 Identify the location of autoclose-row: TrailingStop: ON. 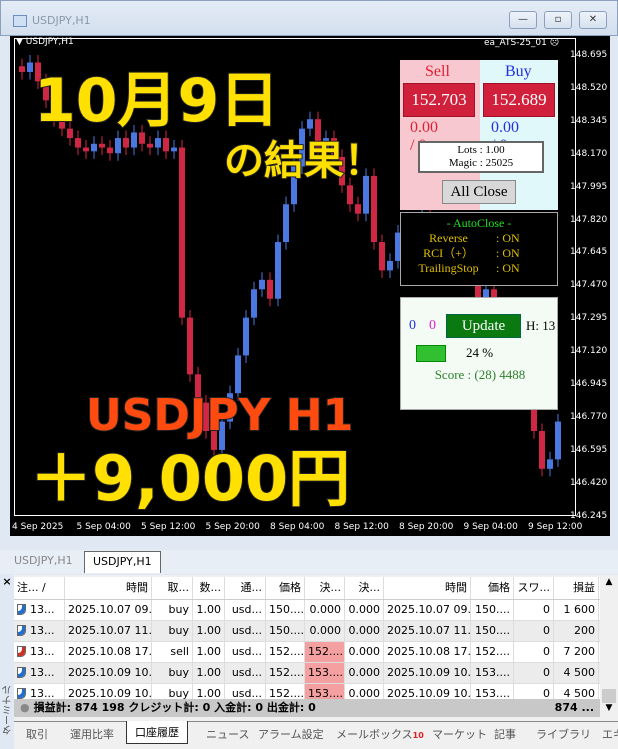
(479, 268).